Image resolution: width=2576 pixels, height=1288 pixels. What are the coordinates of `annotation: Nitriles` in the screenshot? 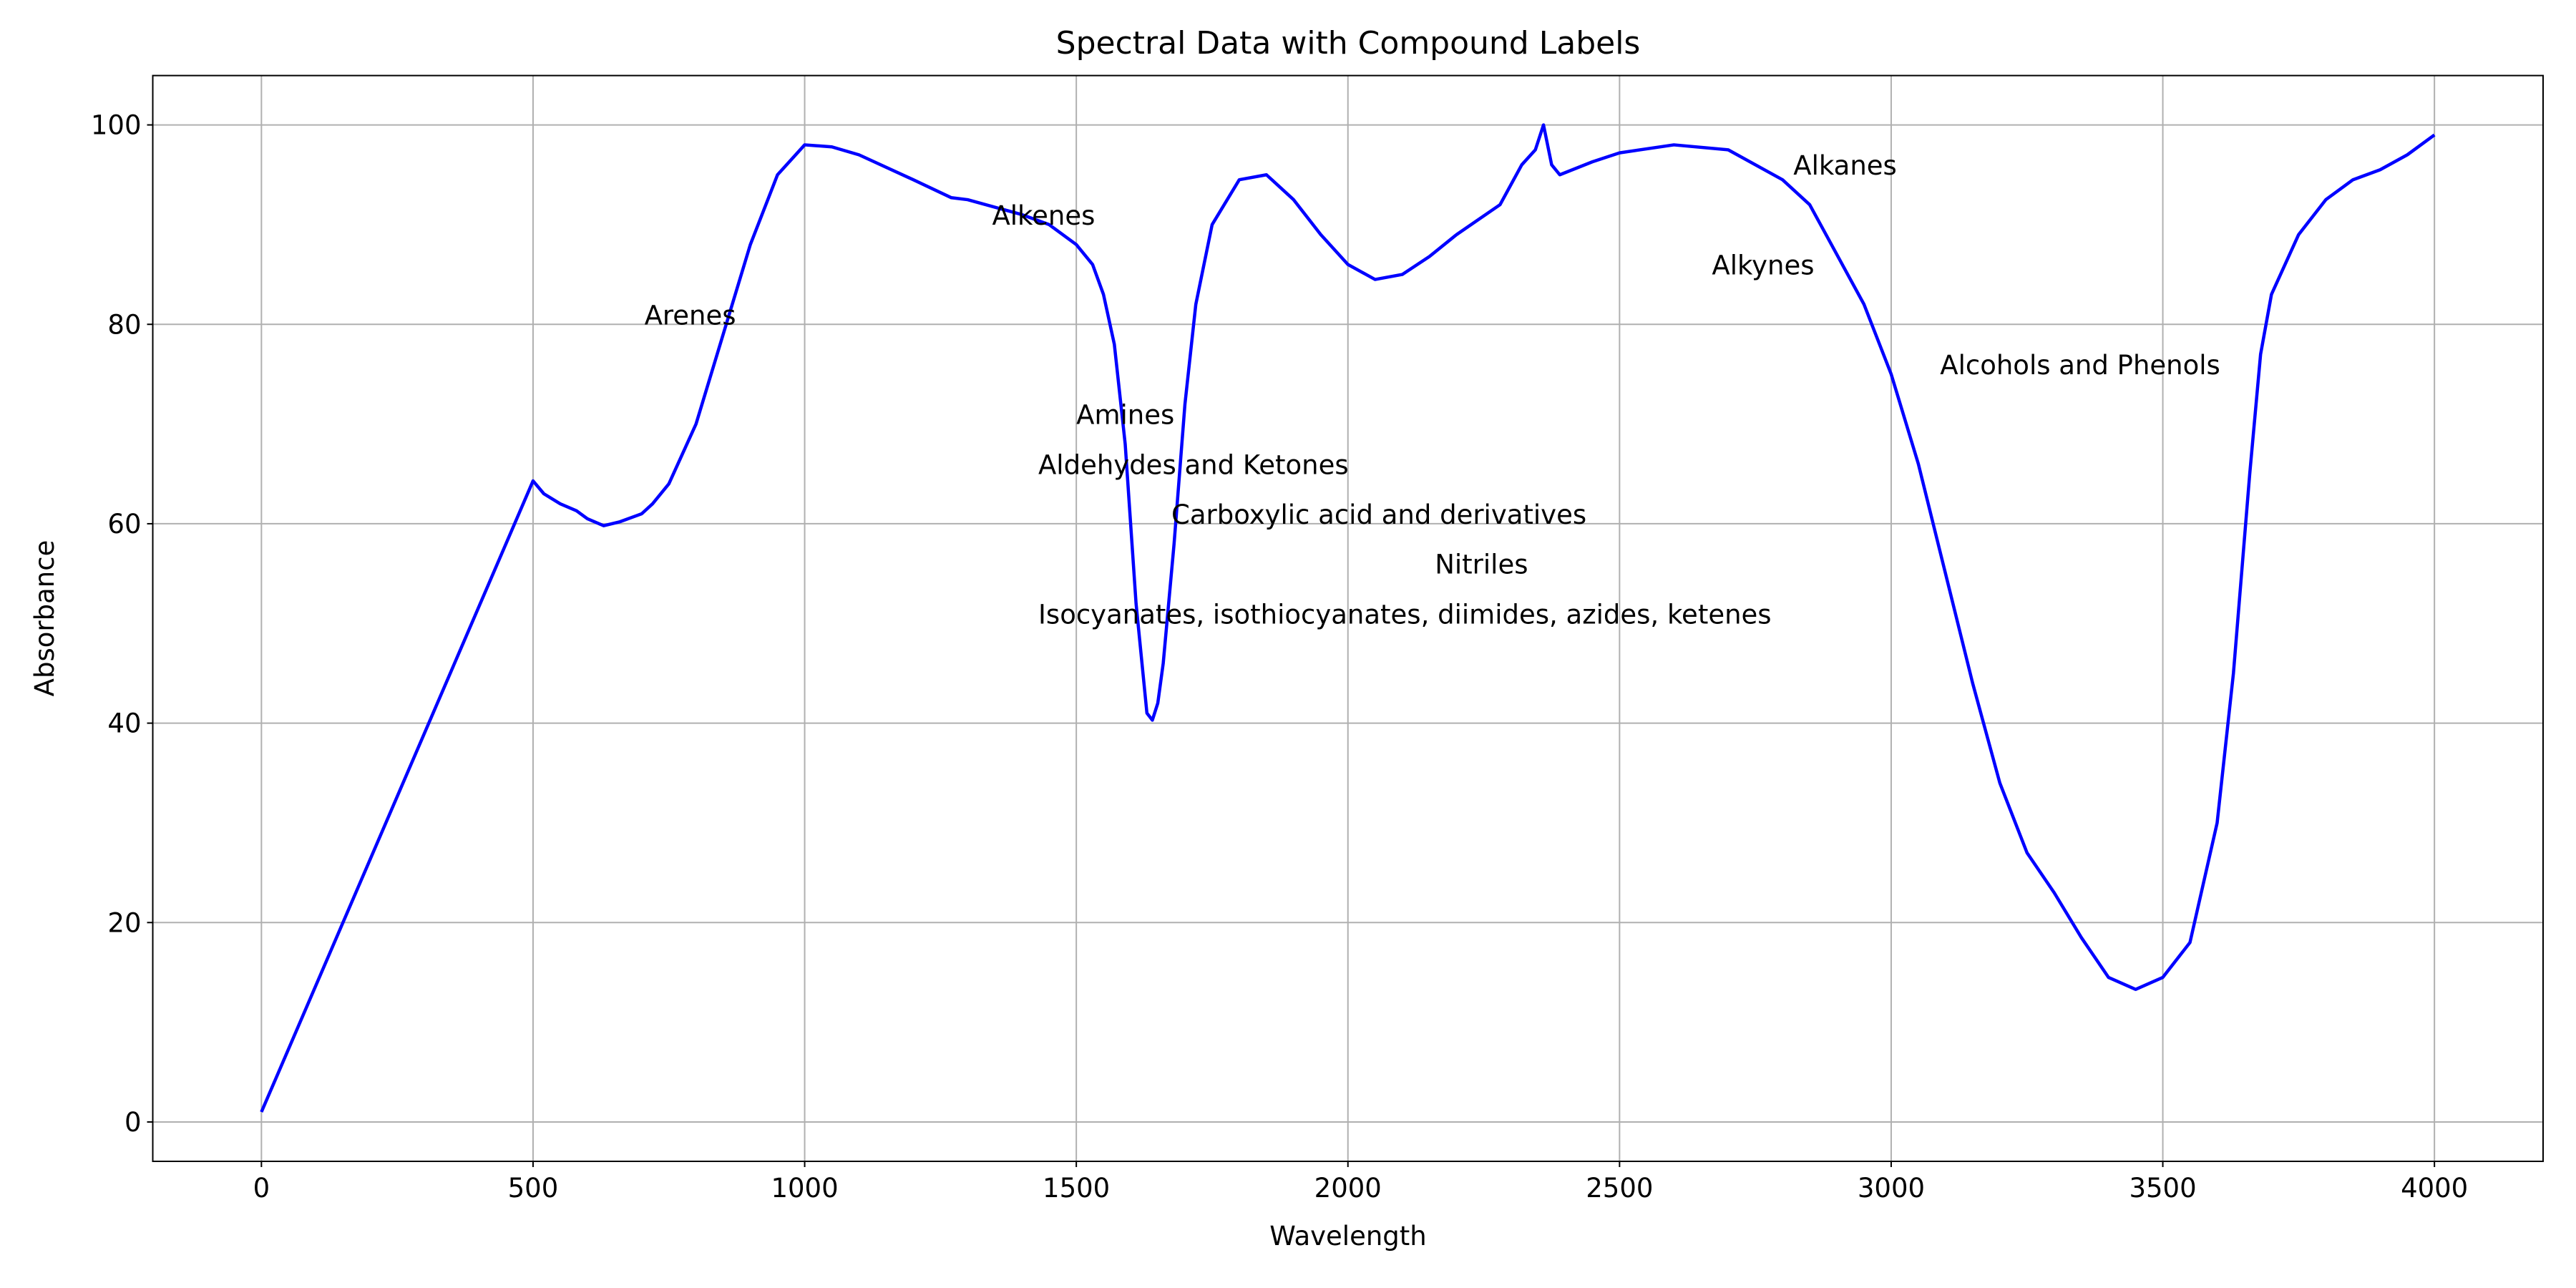 It's located at (1481, 565).